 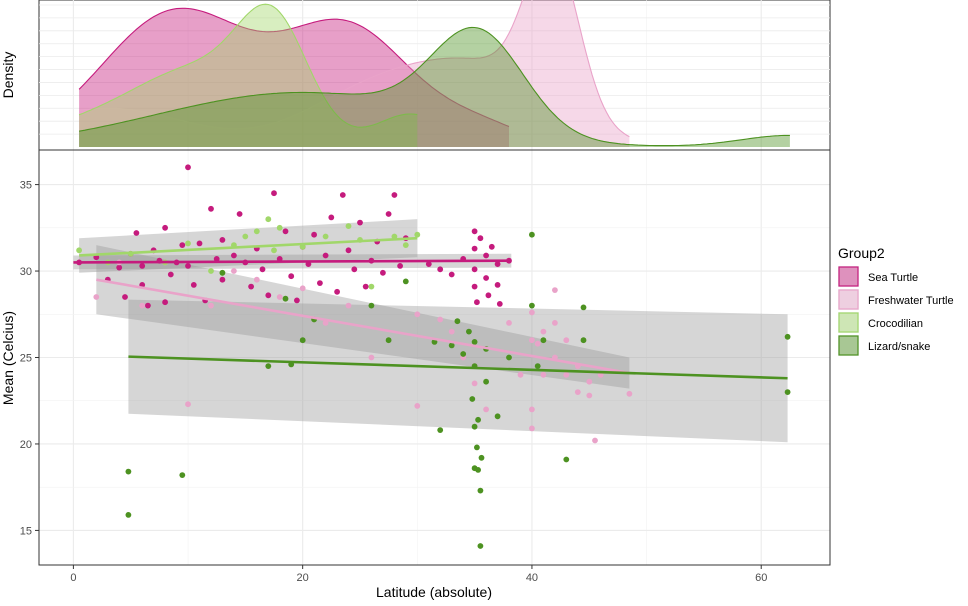 I want to click on y-tick-label: 35, so click(x=26, y=186).